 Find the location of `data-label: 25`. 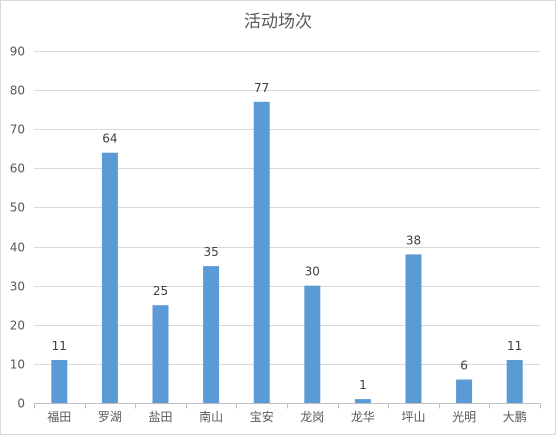

data-label: 25 is located at coordinates (160, 291).